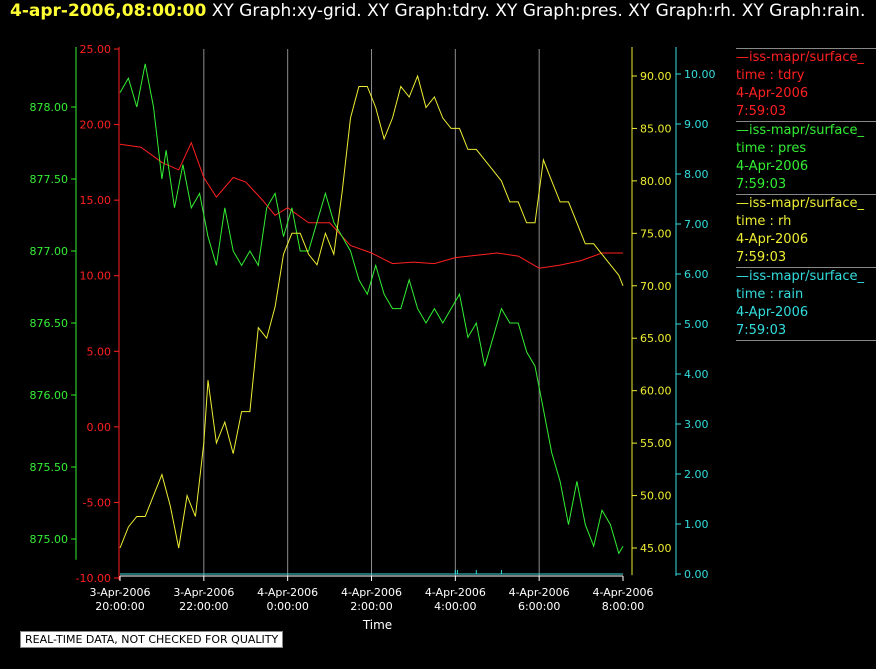 This screenshot has width=876, height=669. I want to click on tdry-tick-label: 25.00, so click(96, 49).